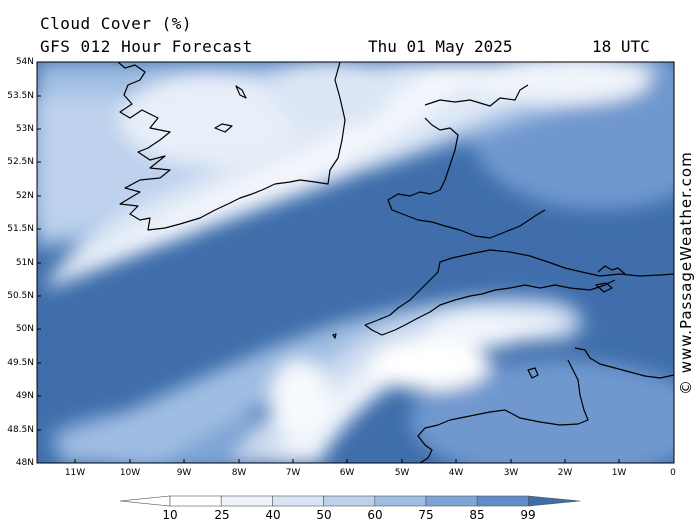 This screenshot has width=700, height=525. I want to click on lon-label: 1W, so click(619, 473).